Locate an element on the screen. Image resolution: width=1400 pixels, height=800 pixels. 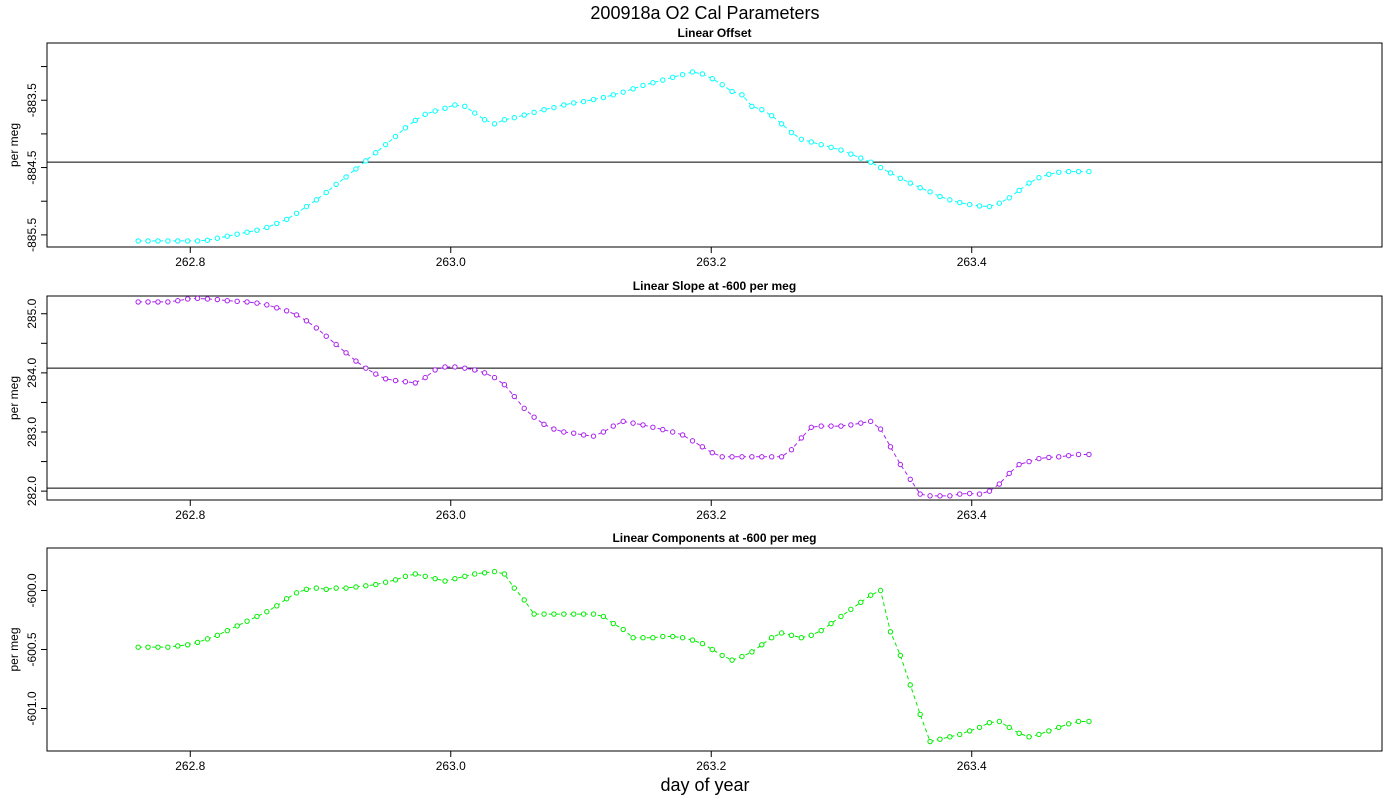
figure-title: 200918a O2 Cal Parameters is located at coordinates (704, 13).